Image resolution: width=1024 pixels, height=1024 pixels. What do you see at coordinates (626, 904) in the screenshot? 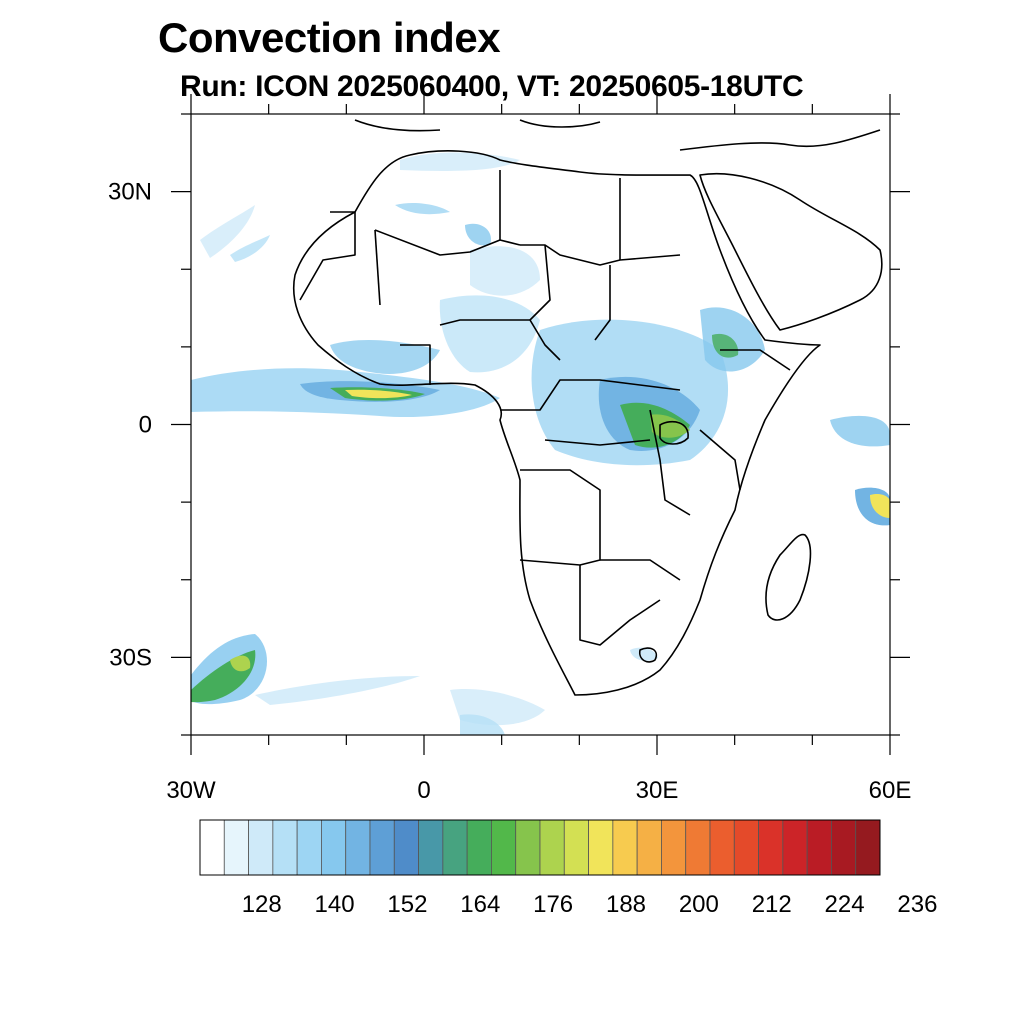
I see `colorbar-label: 188` at bounding box center [626, 904].